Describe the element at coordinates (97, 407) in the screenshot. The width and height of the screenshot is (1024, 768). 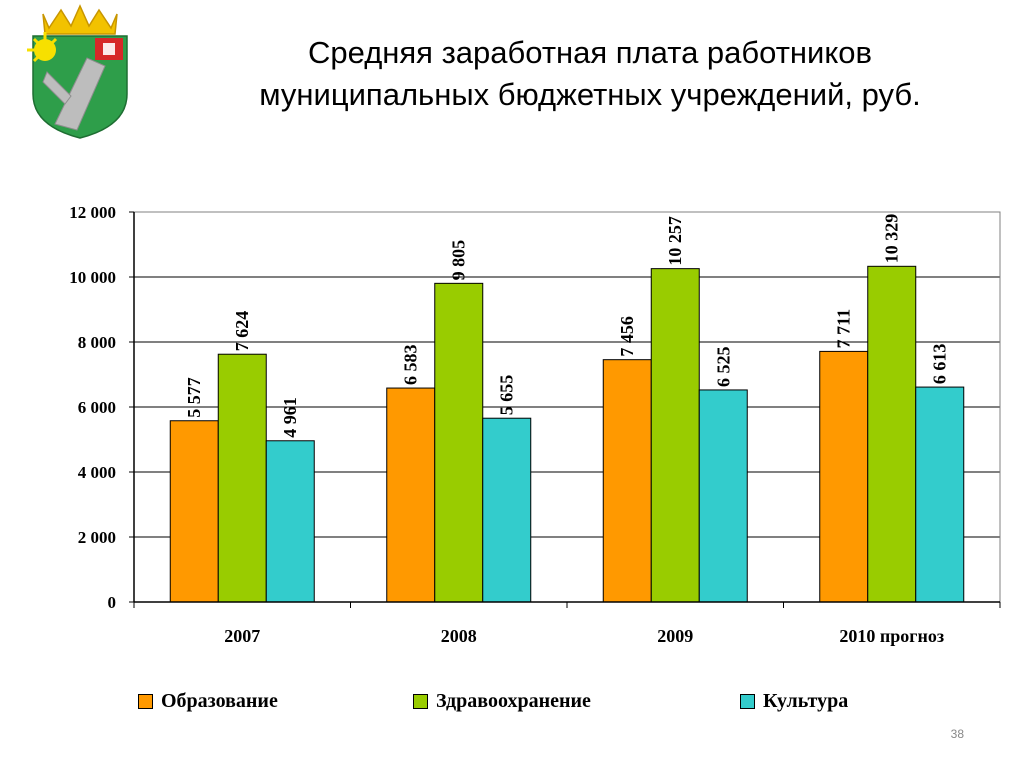
I see `y-tick-label: 6 000` at that location.